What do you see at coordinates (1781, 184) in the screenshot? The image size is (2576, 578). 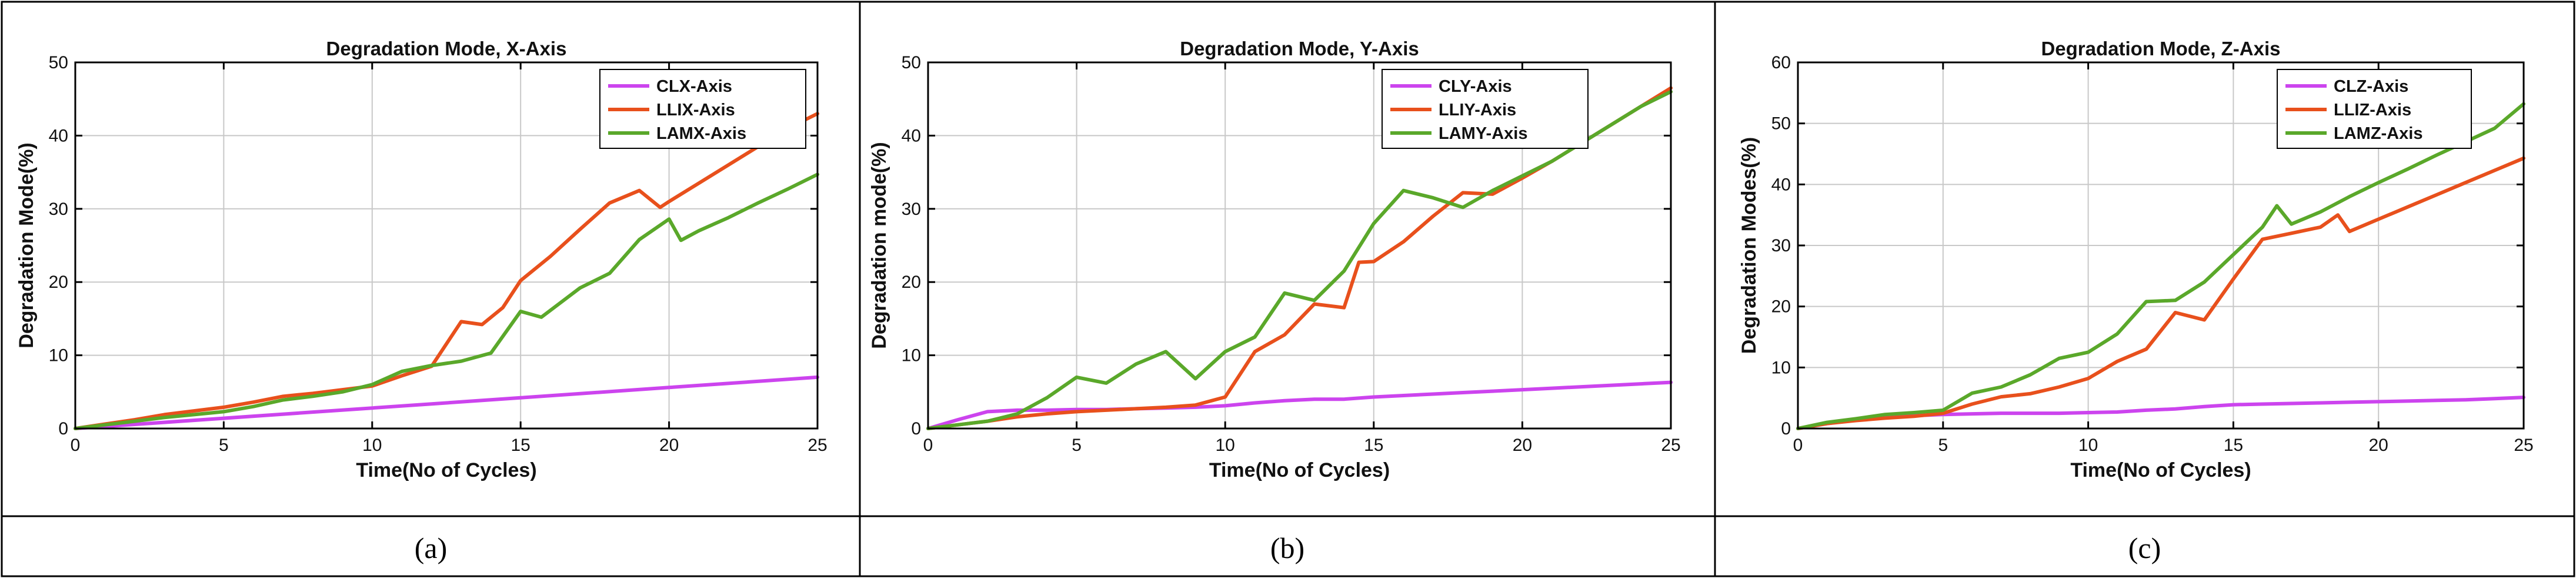 I see `panel-c-y-tick-label: 40` at bounding box center [1781, 184].